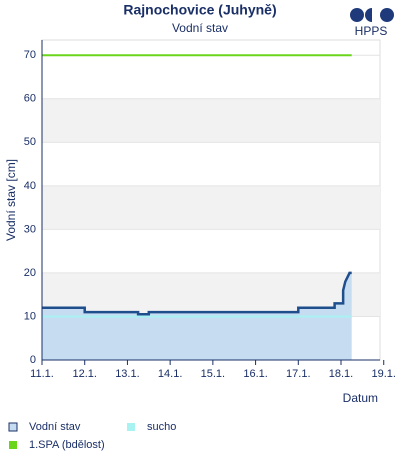 This screenshot has width=400, height=460. Describe the element at coordinates (33, 360) in the screenshot. I see `y-tick-label: 0` at that location.